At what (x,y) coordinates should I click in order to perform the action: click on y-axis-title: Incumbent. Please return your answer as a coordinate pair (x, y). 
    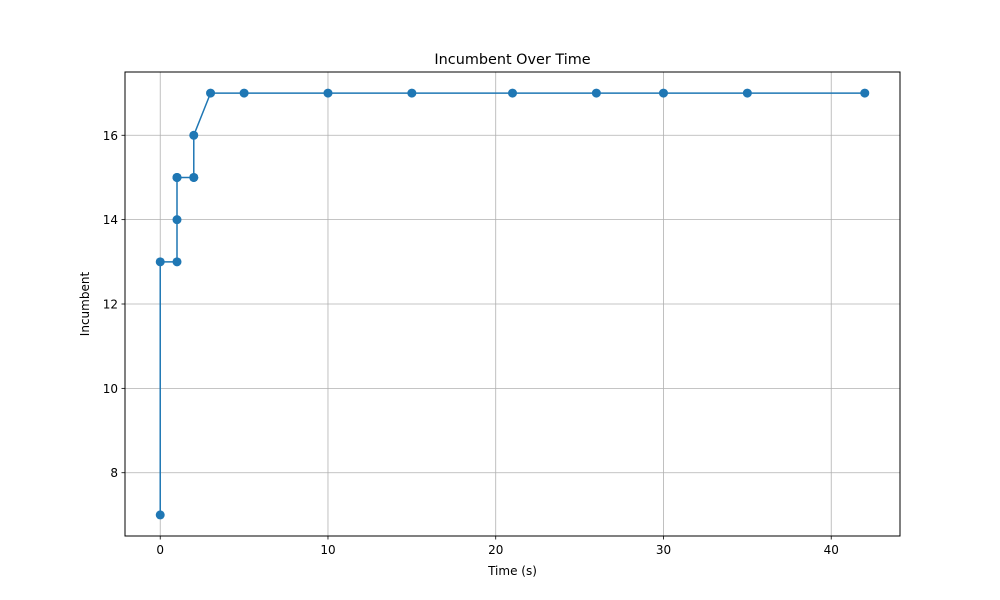
    Looking at the image, I should click on (85, 304).